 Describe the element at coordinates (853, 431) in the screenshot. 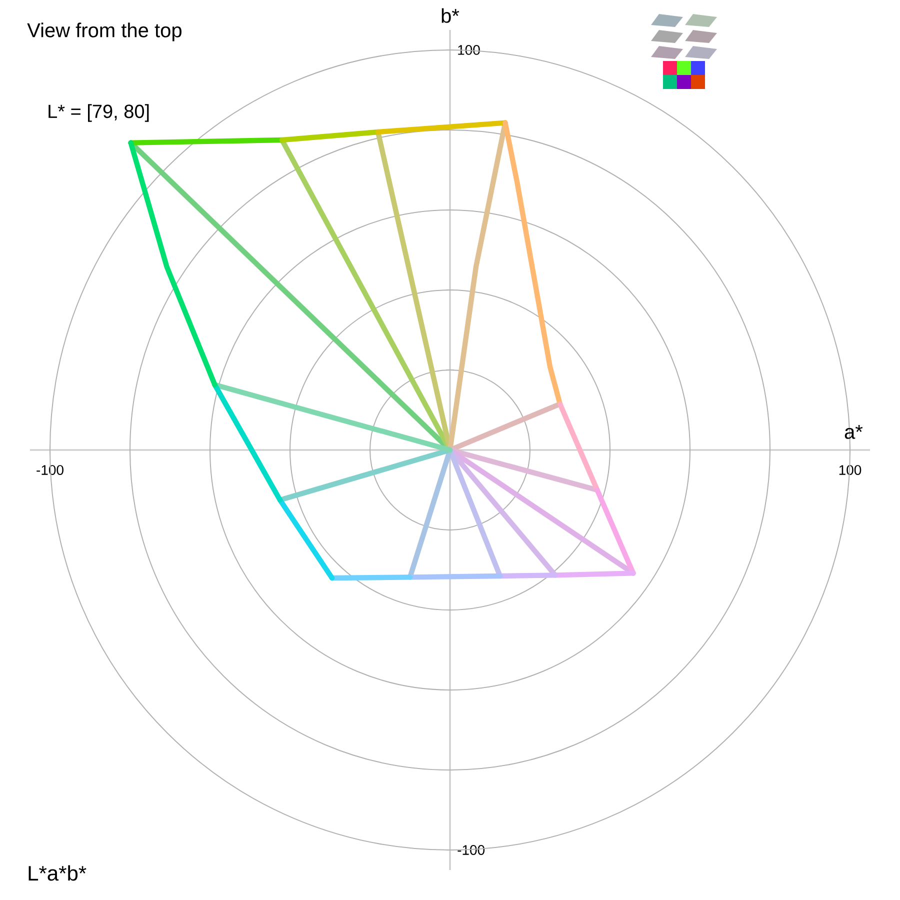

I see `x-axis-title: a*` at that location.